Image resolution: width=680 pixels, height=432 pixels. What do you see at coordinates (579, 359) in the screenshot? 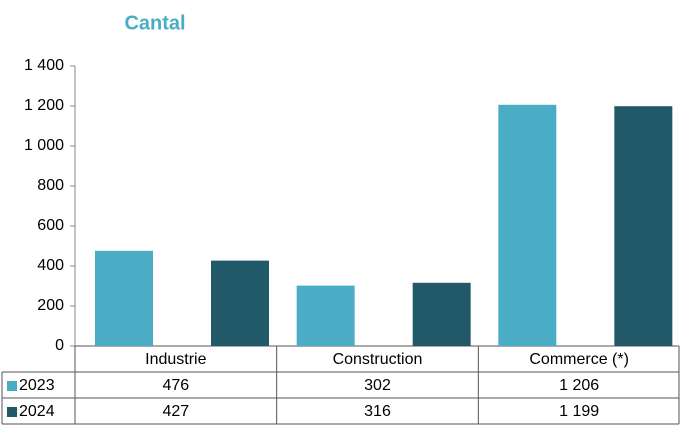
I see `x-tick-label: Commerce (*)` at bounding box center [579, 359].